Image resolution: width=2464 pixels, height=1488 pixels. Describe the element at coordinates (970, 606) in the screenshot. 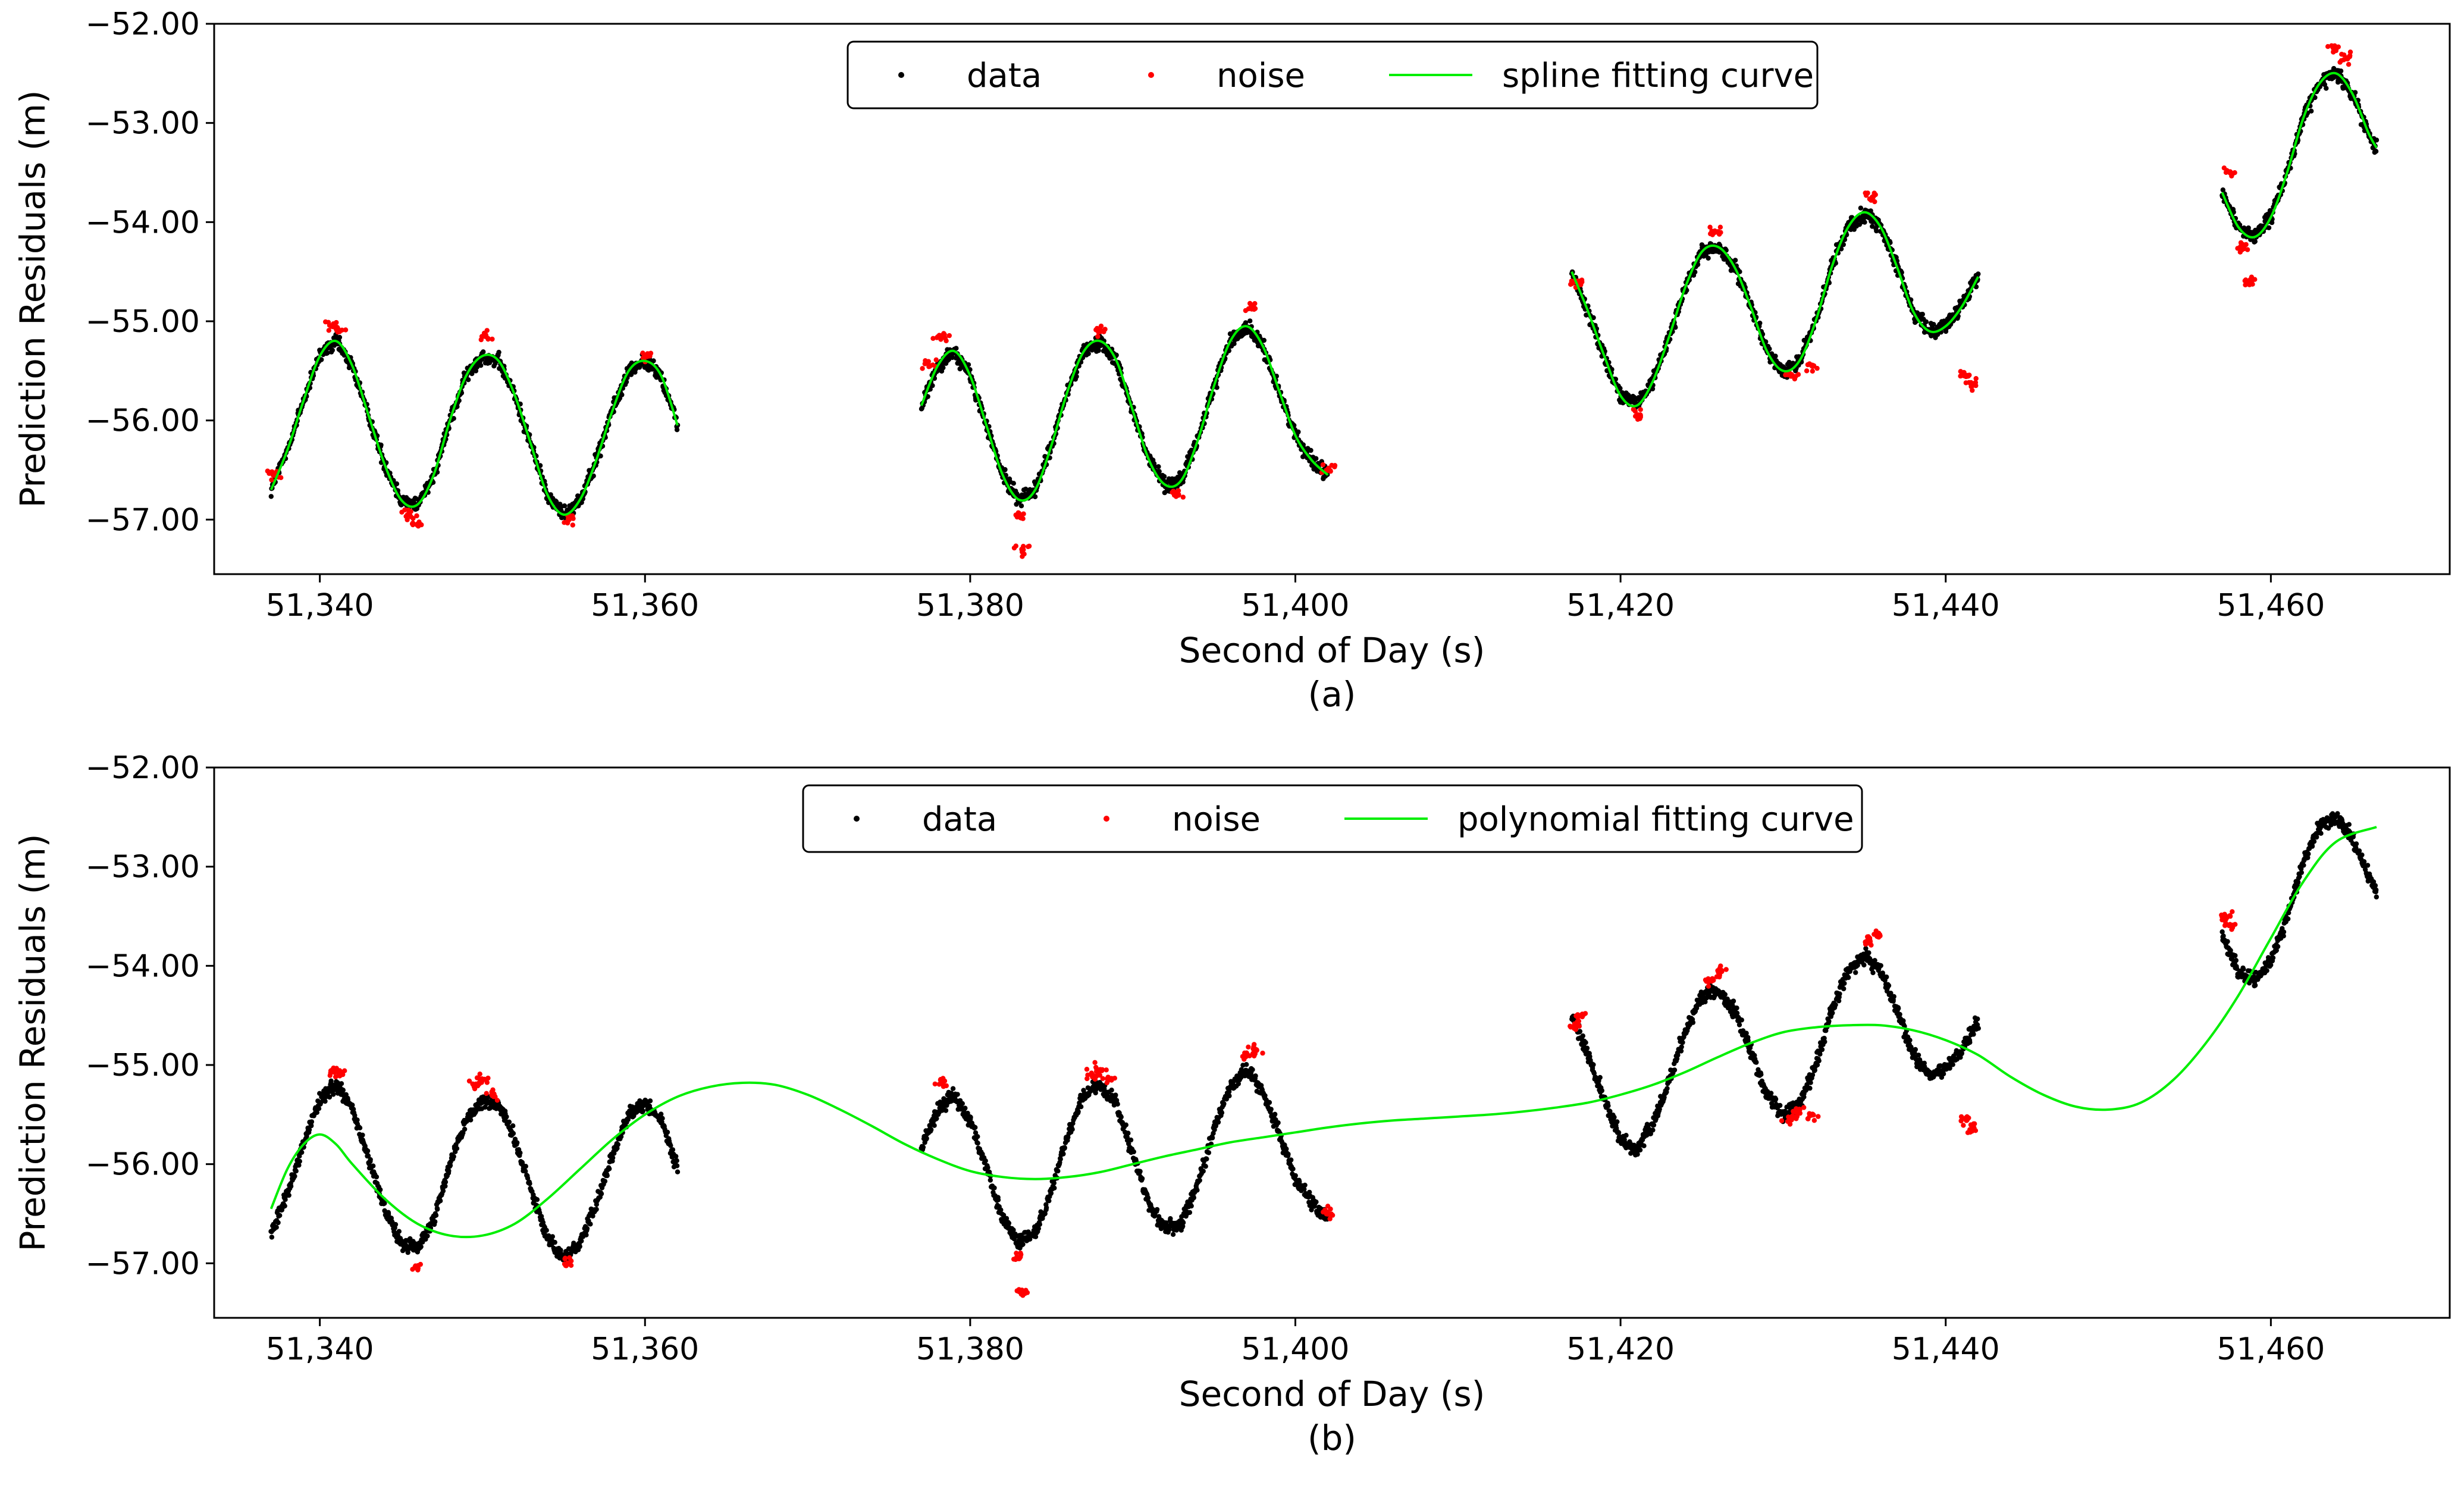

I see `x-tick-label: 51,380` at that location.